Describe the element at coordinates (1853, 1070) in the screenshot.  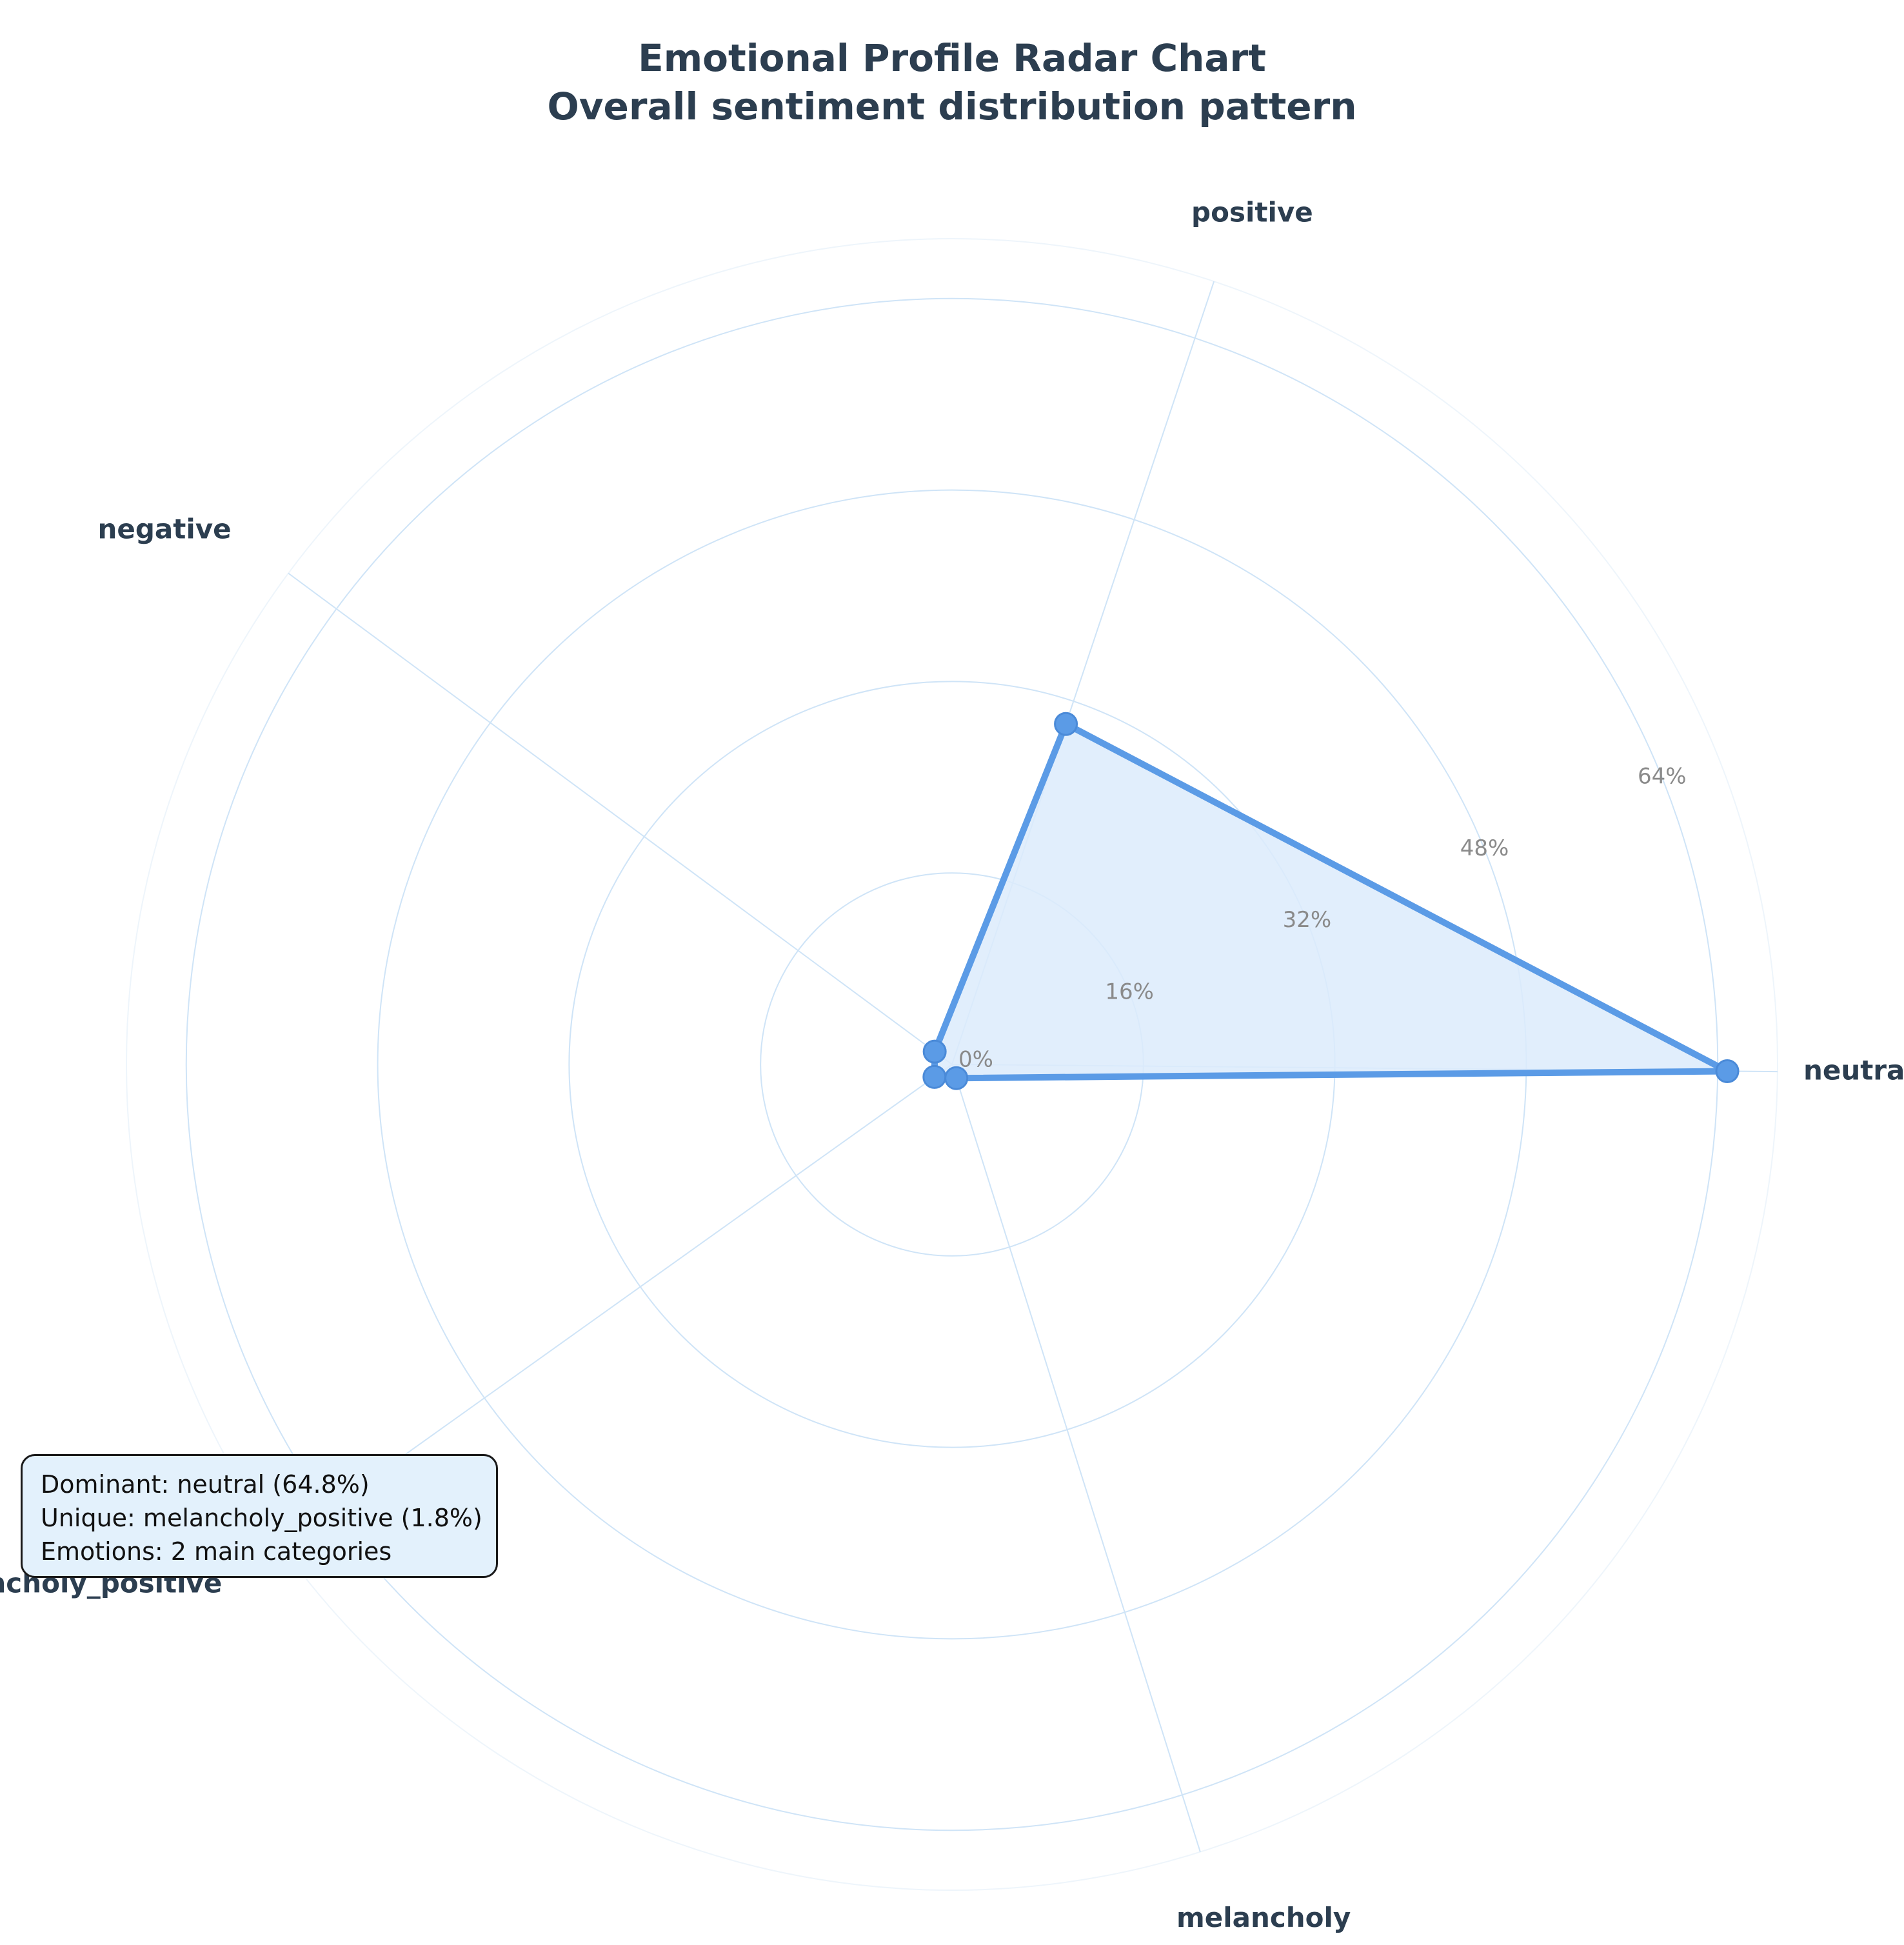
I see `category-label-neutral: neutral` at that location.